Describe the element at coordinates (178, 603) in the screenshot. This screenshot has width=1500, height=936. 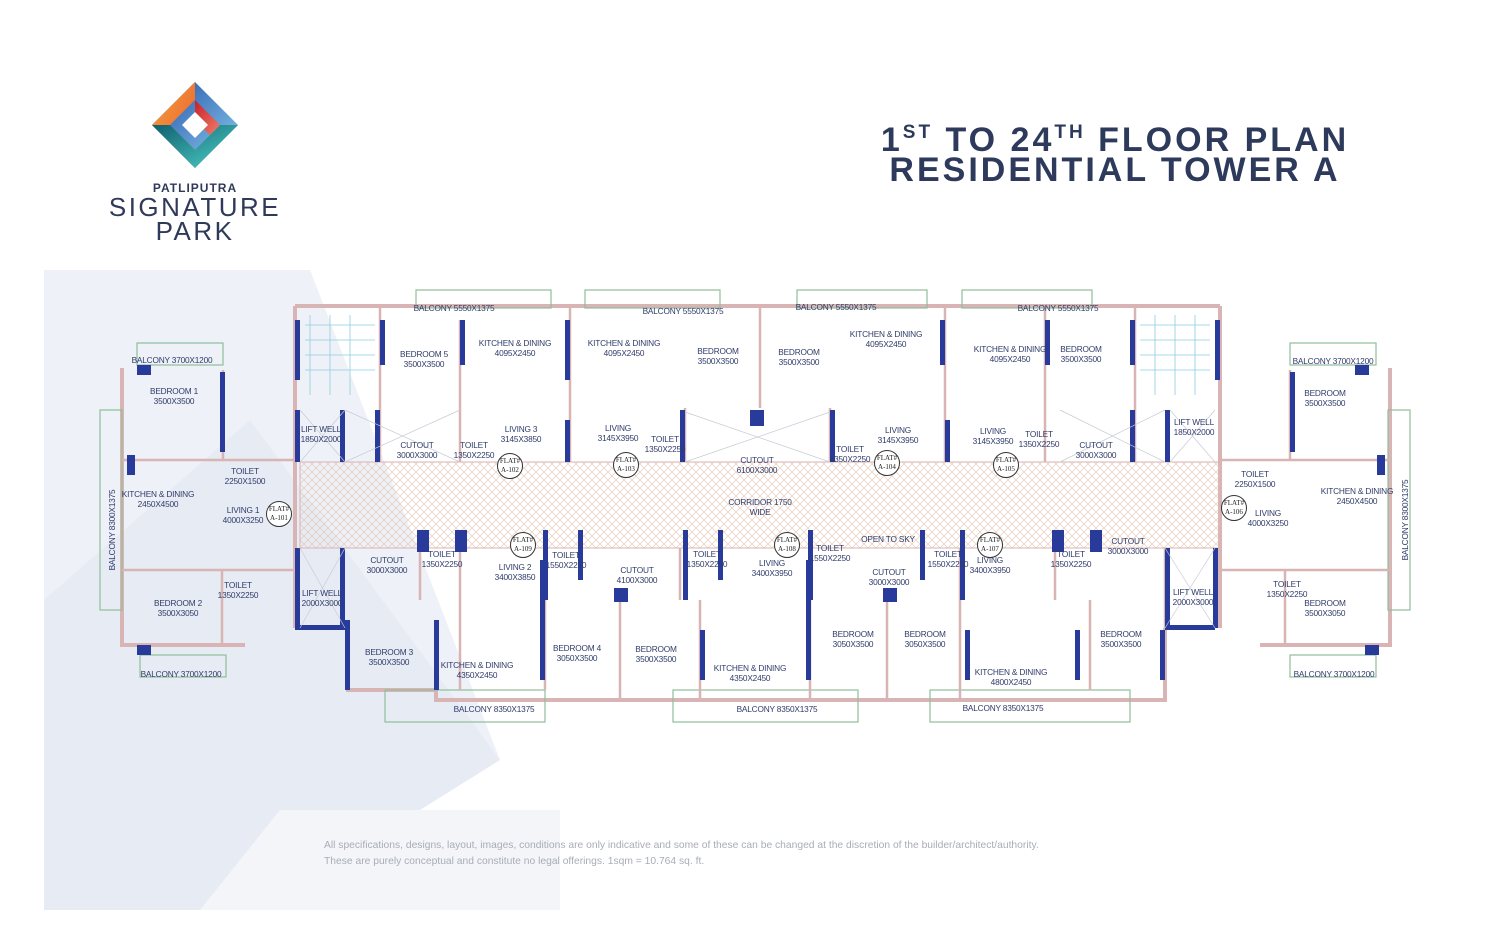
I see `room-name: BEDROOM 2` at that location.